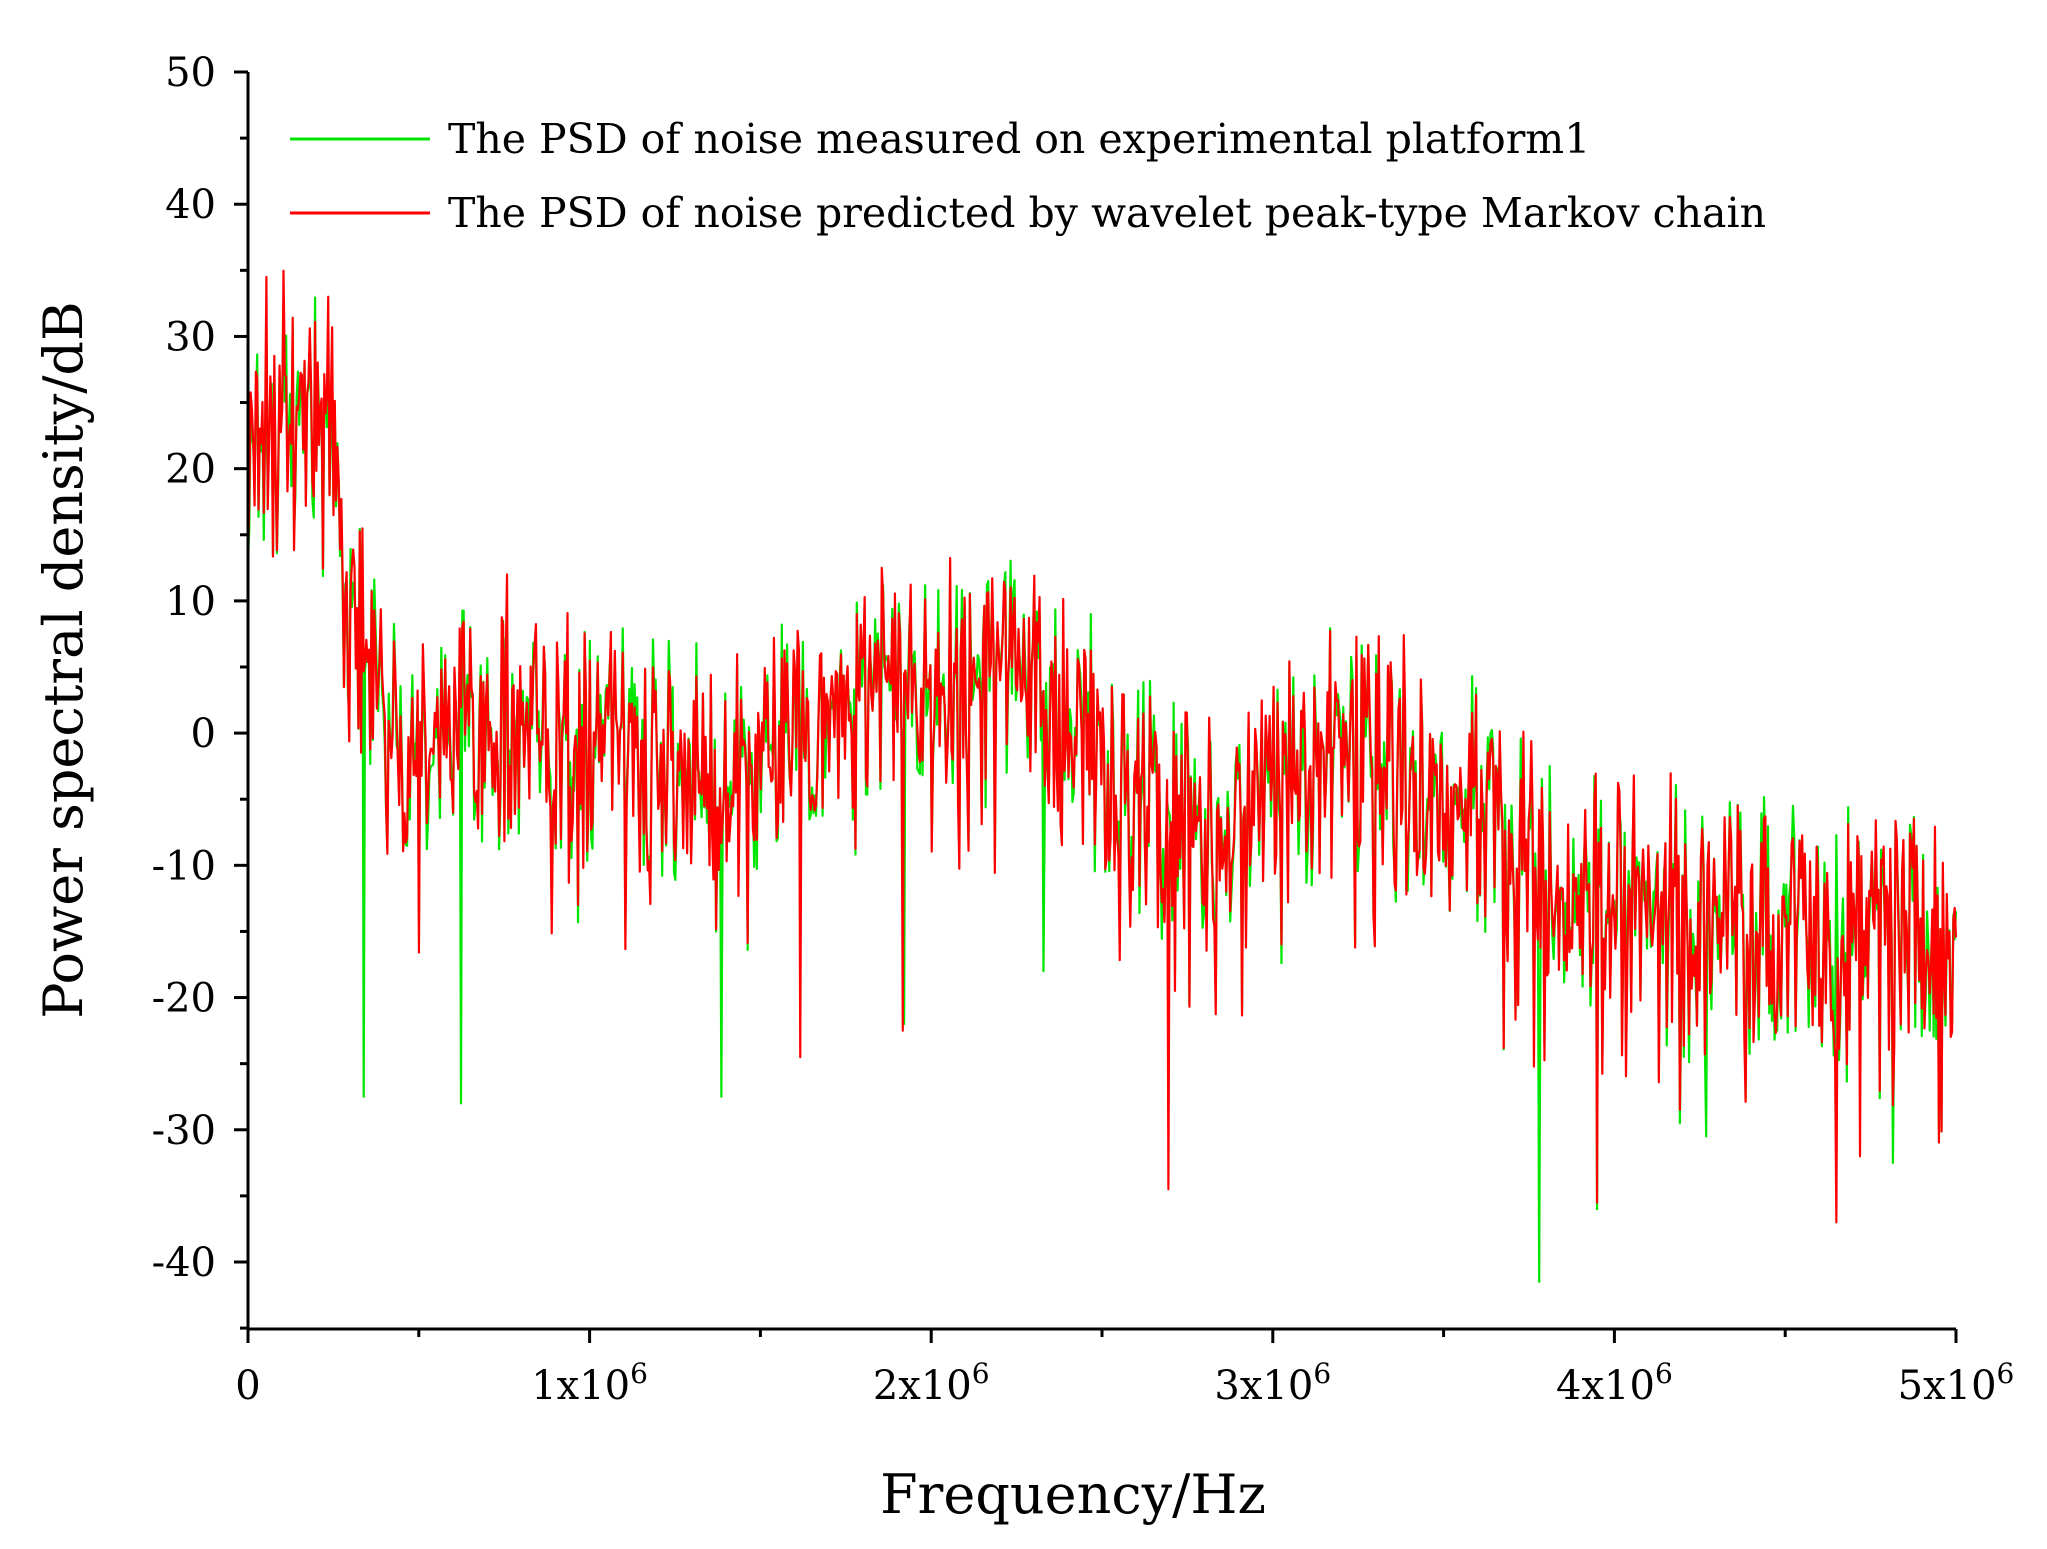 The width and height of the screenshot is (2047, 1549). Describe the element at coordinates (184, 999) in the screenshot. I see `y-tick-label: -20` at that location.